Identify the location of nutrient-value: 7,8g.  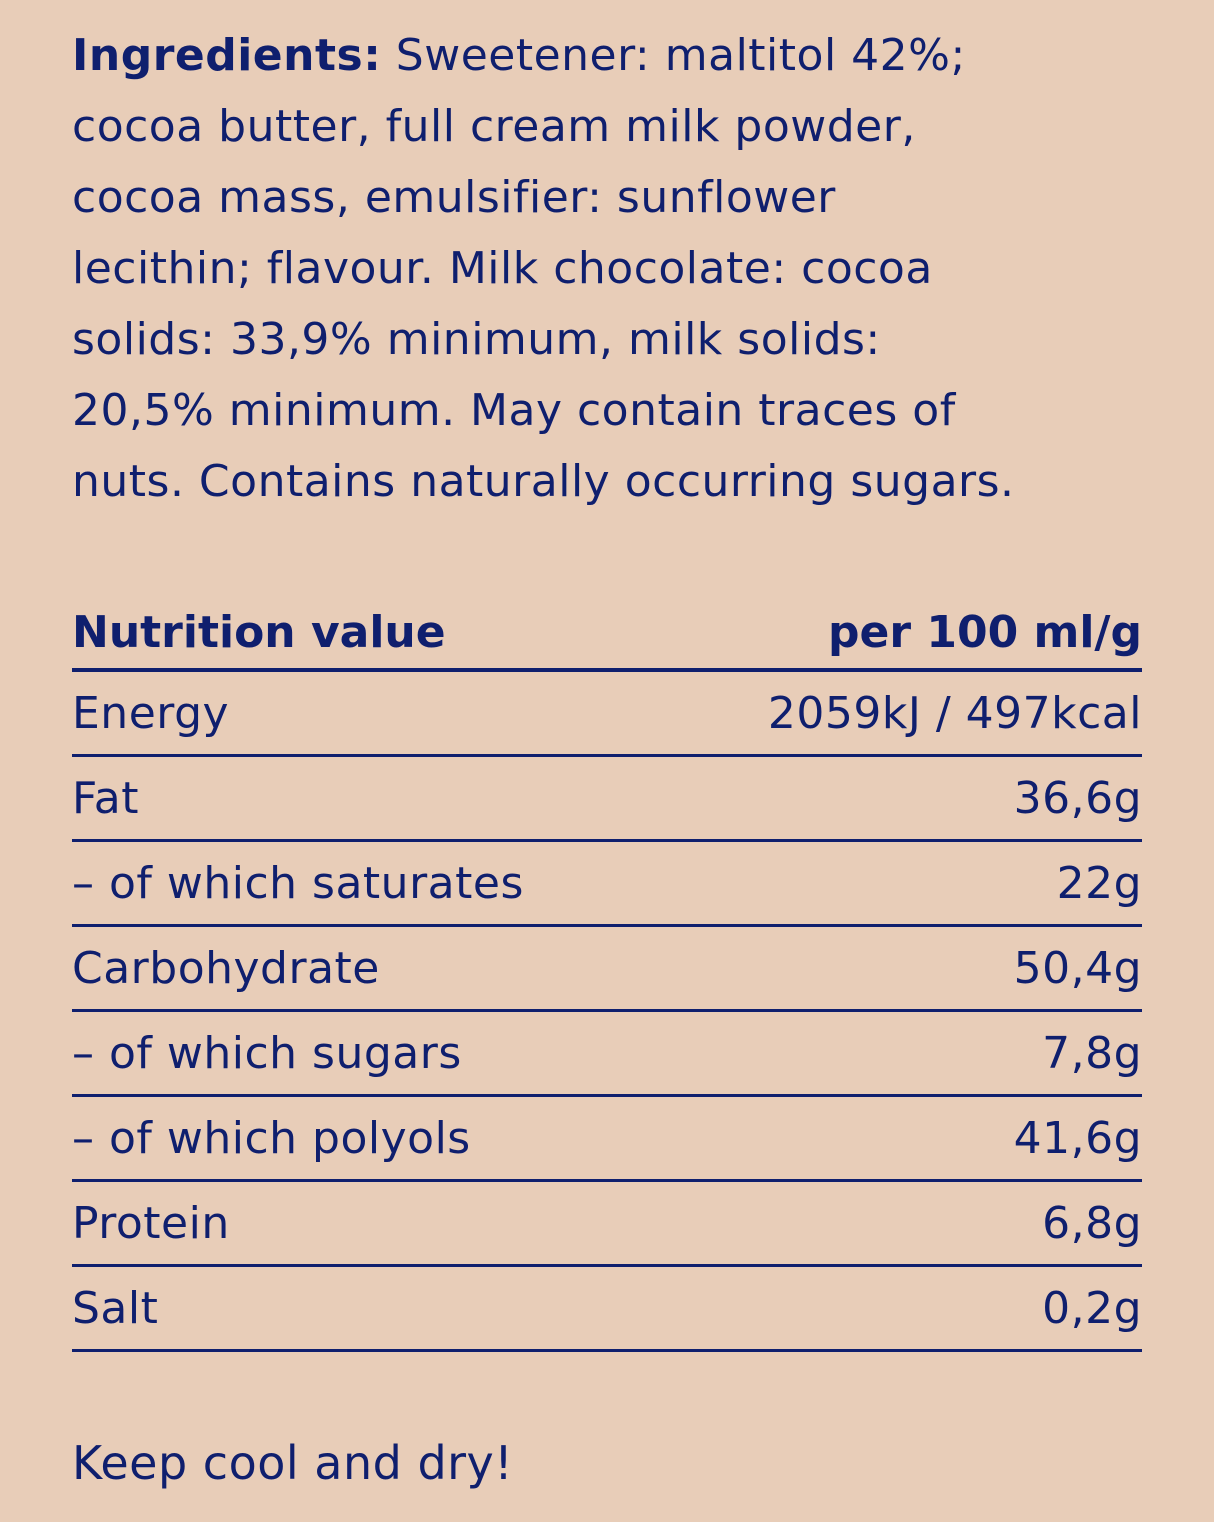
(1092, 1053).